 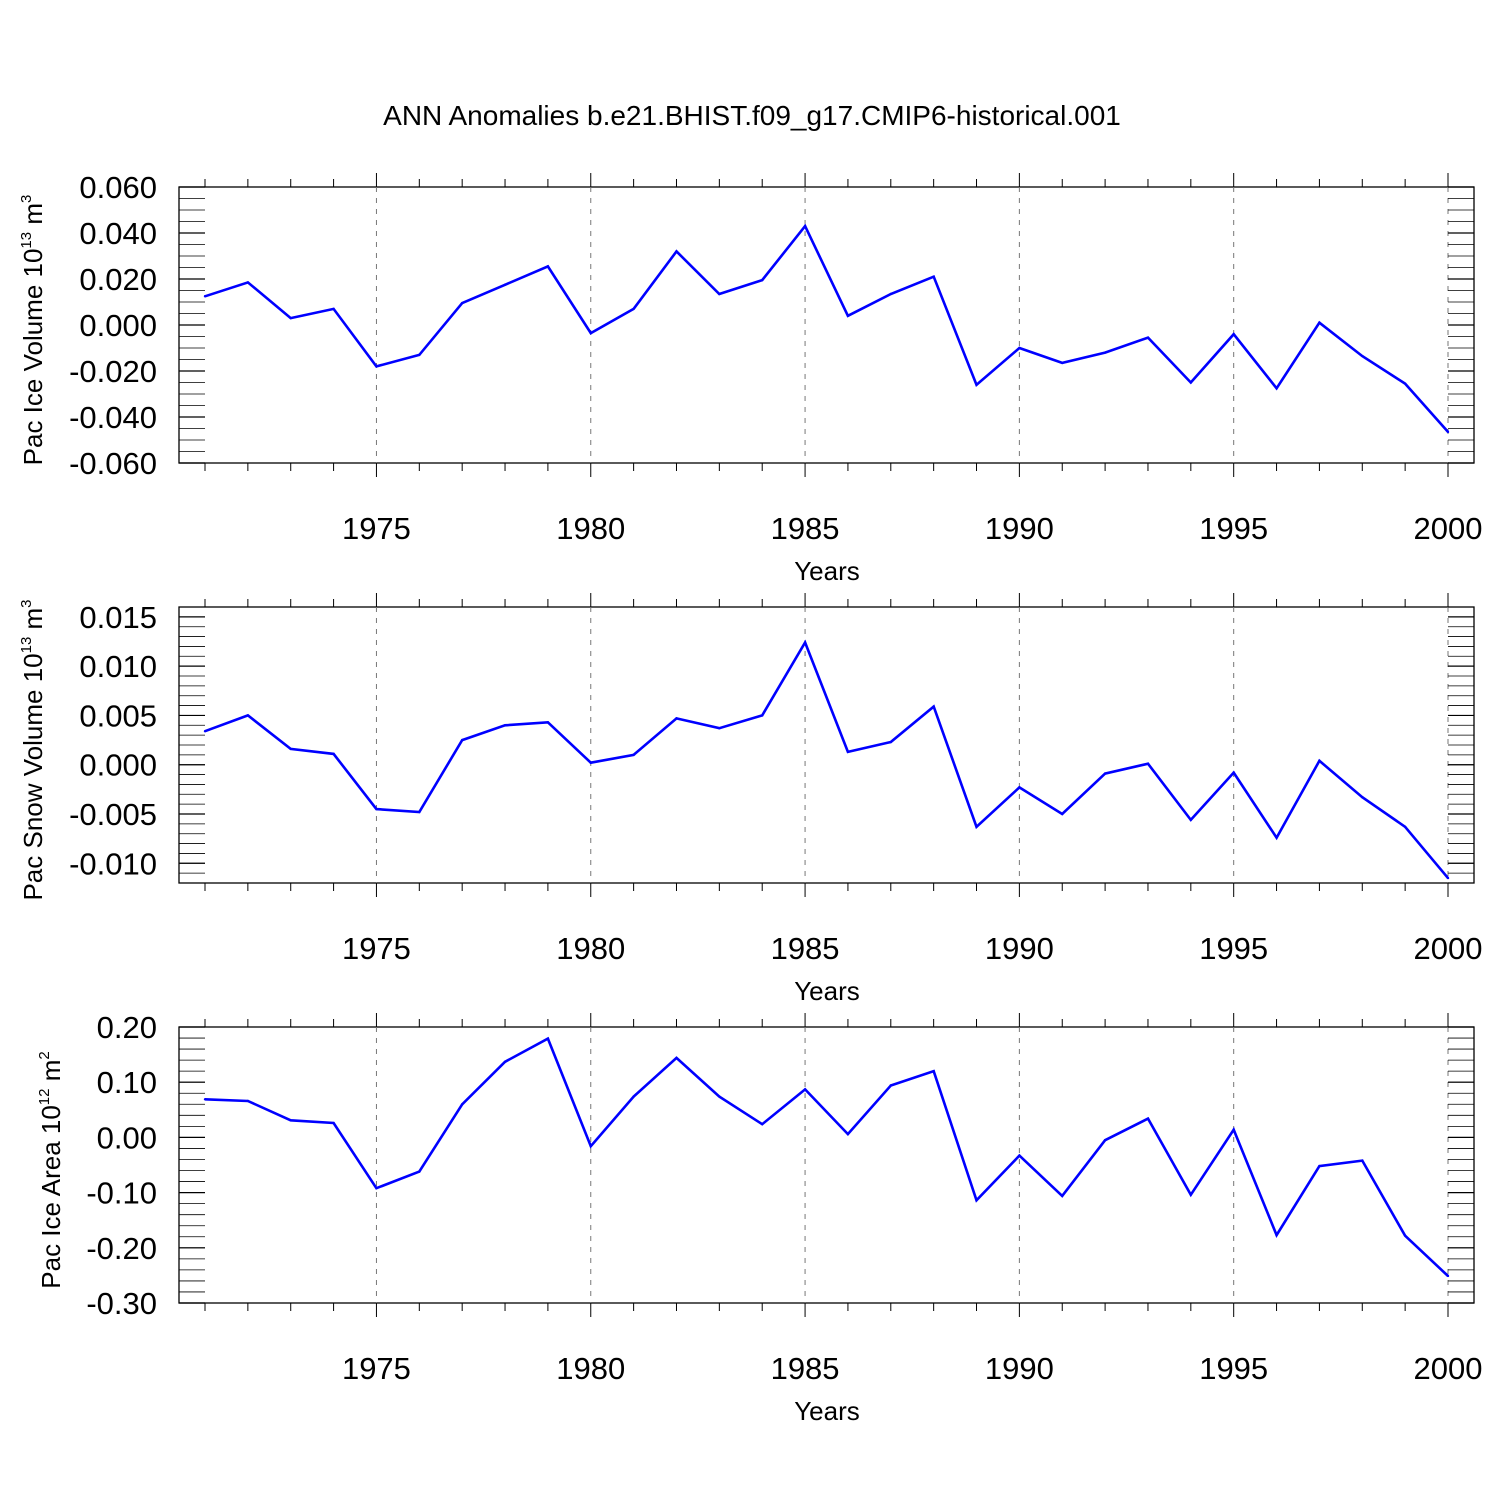 I want to click on y-axis-title: Pac Snow Volume 1013 m3, so click(x=33, y=749).